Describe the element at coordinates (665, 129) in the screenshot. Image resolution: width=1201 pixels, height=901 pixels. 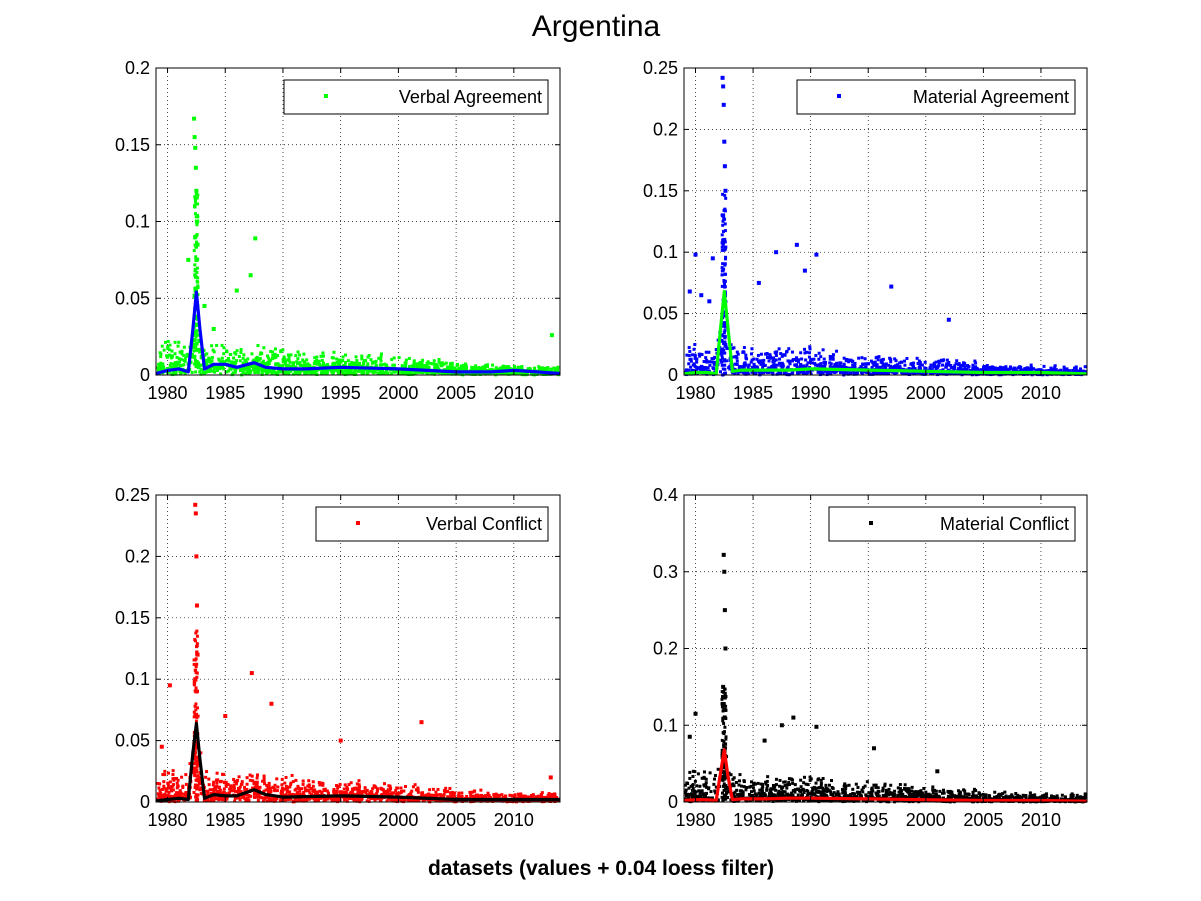
I see `y-tick-label: 0.2` at that location.